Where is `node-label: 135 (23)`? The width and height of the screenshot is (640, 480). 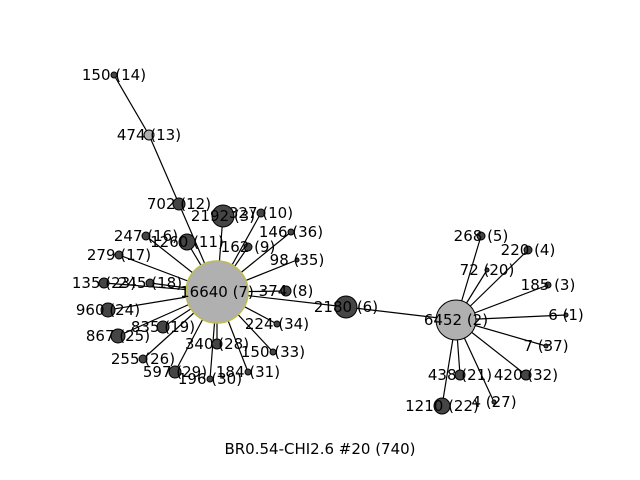
node-label: 135 (23) is located at coordinates (104, 283).